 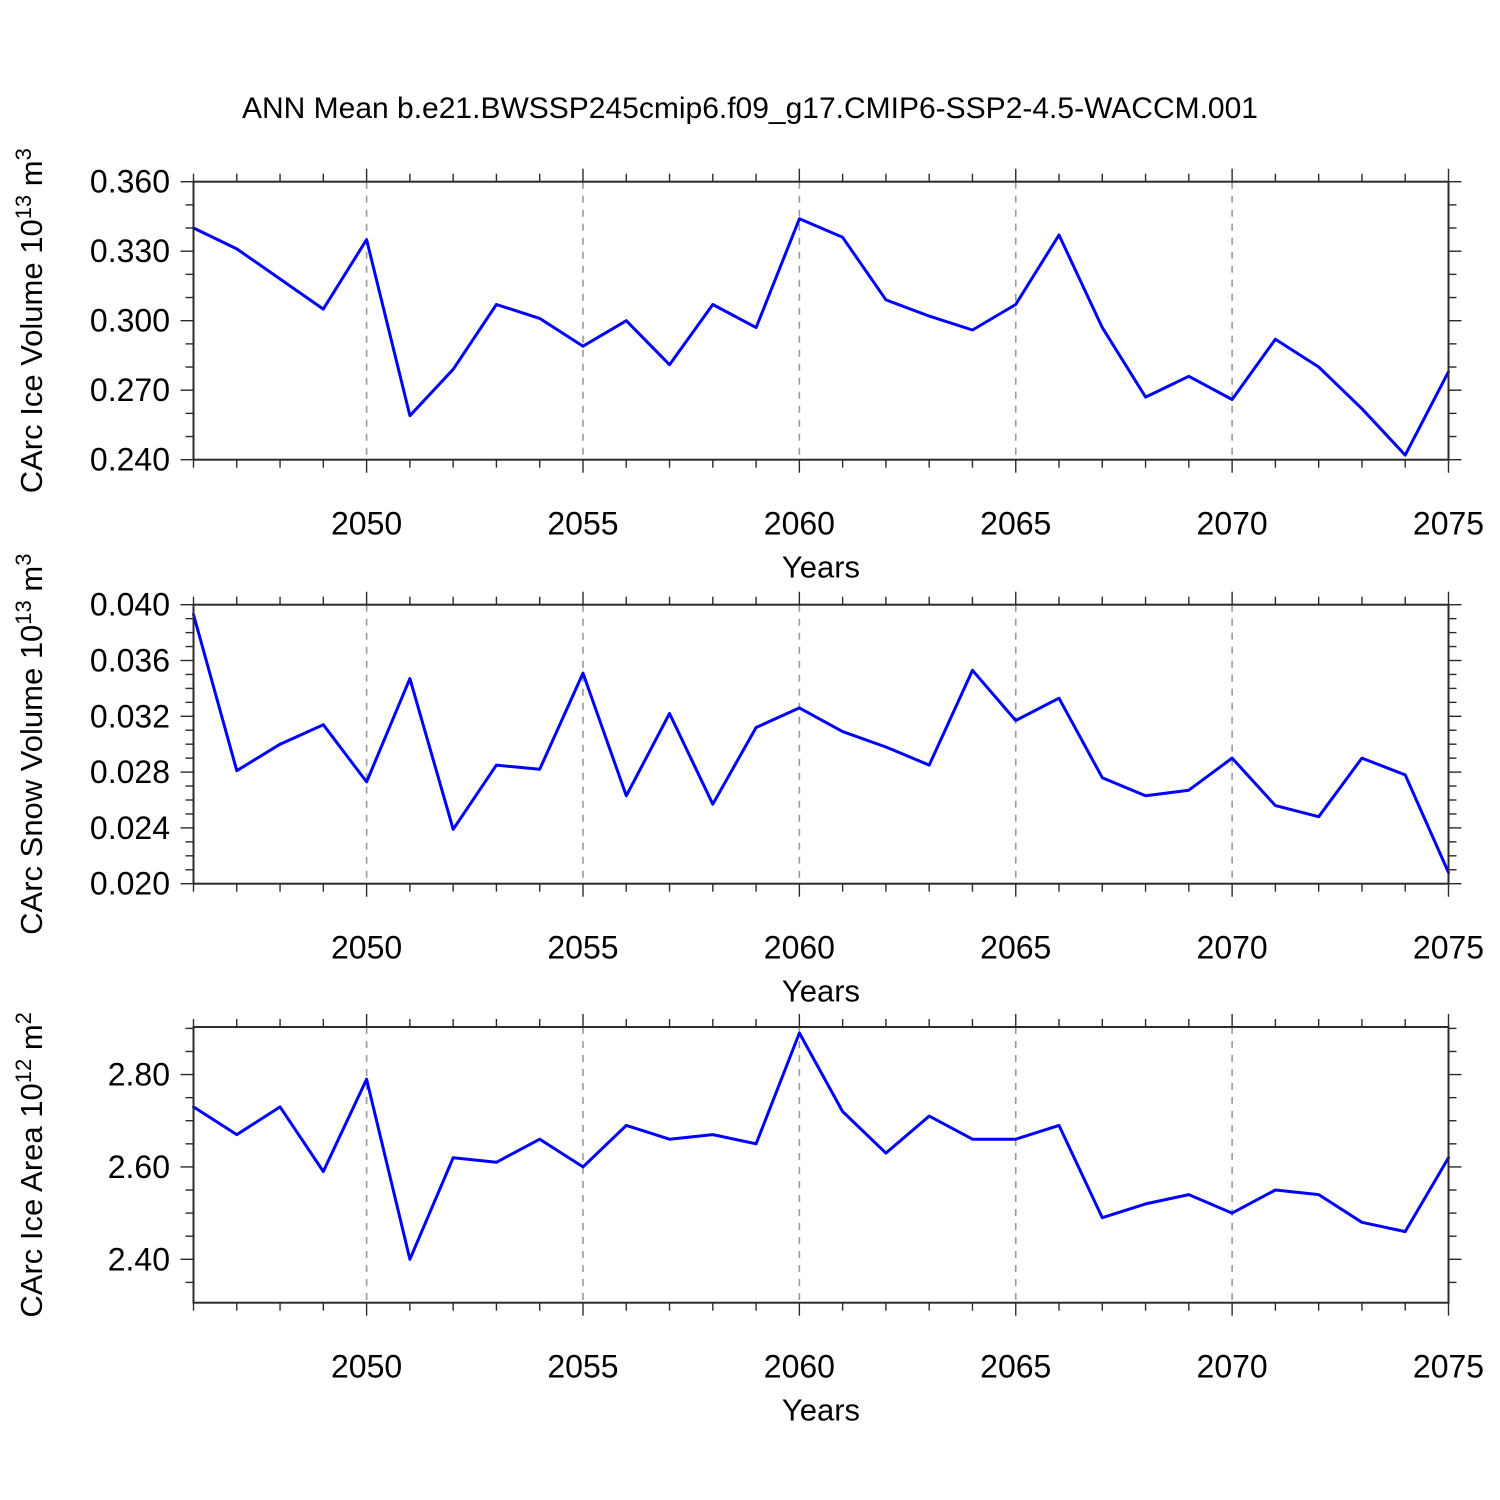 What do you see at coordinates (130, 716) in the screenshot?
I see `y-tick-label: 0.032` at bounding box center [130, 716].